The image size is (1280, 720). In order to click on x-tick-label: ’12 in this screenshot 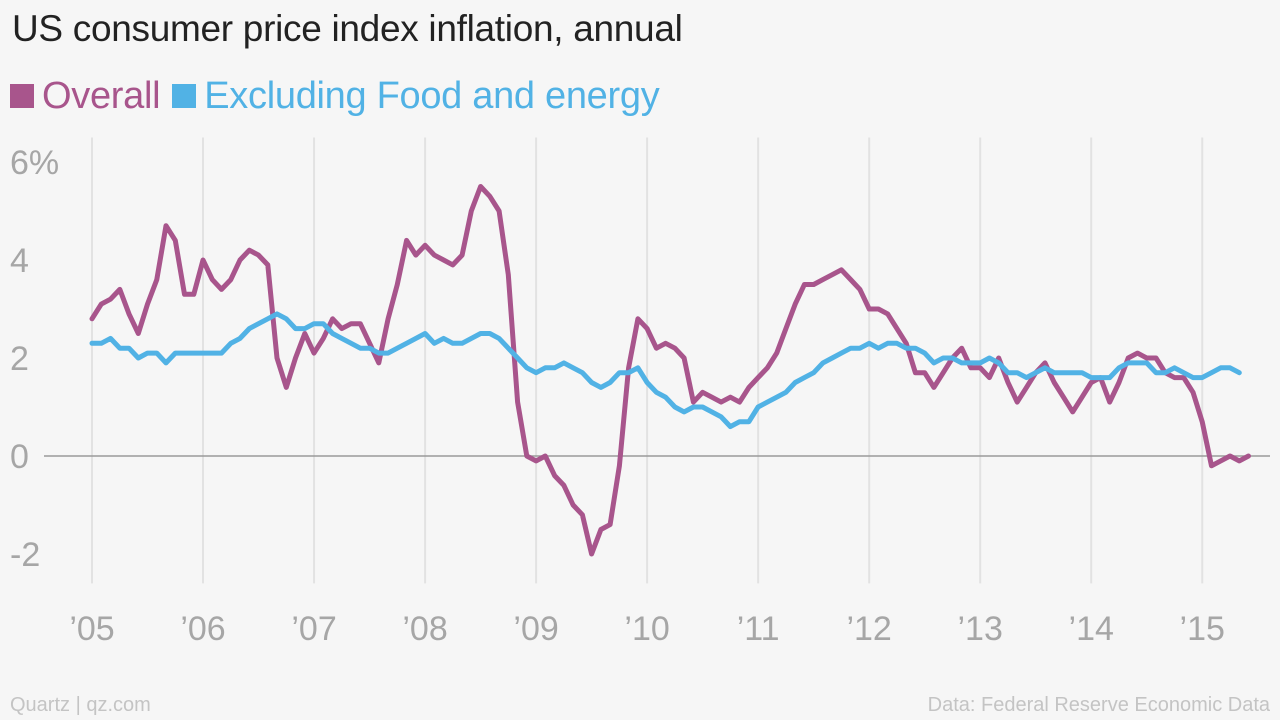, I will do `click(868, 629)`.